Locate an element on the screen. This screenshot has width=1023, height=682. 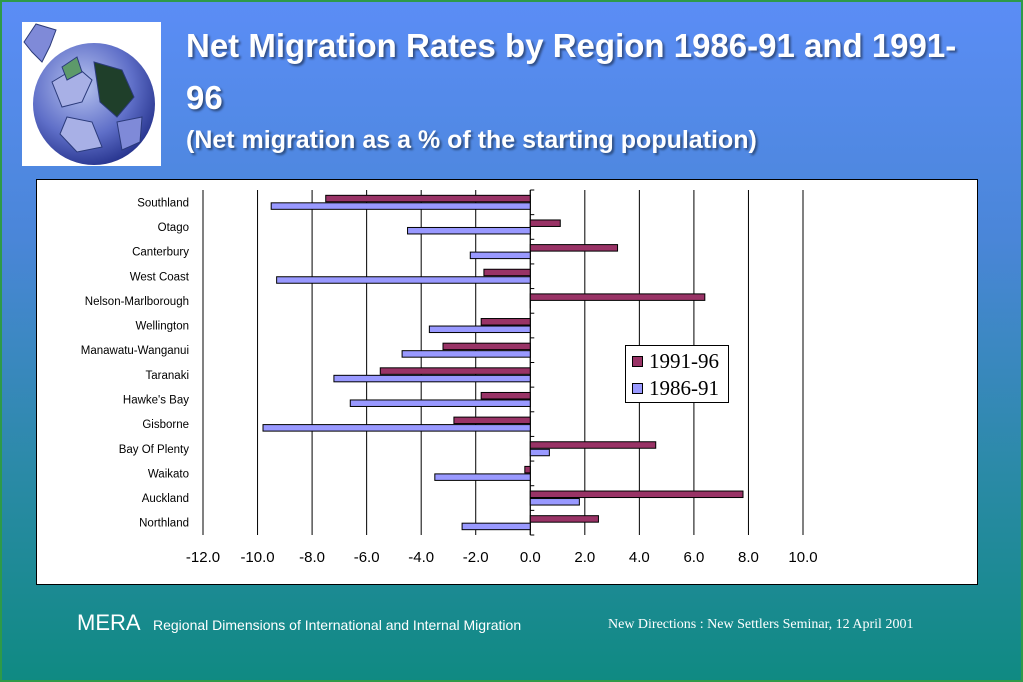
x-tick-label-4: -4.0 is located at coordinates (421, 557).